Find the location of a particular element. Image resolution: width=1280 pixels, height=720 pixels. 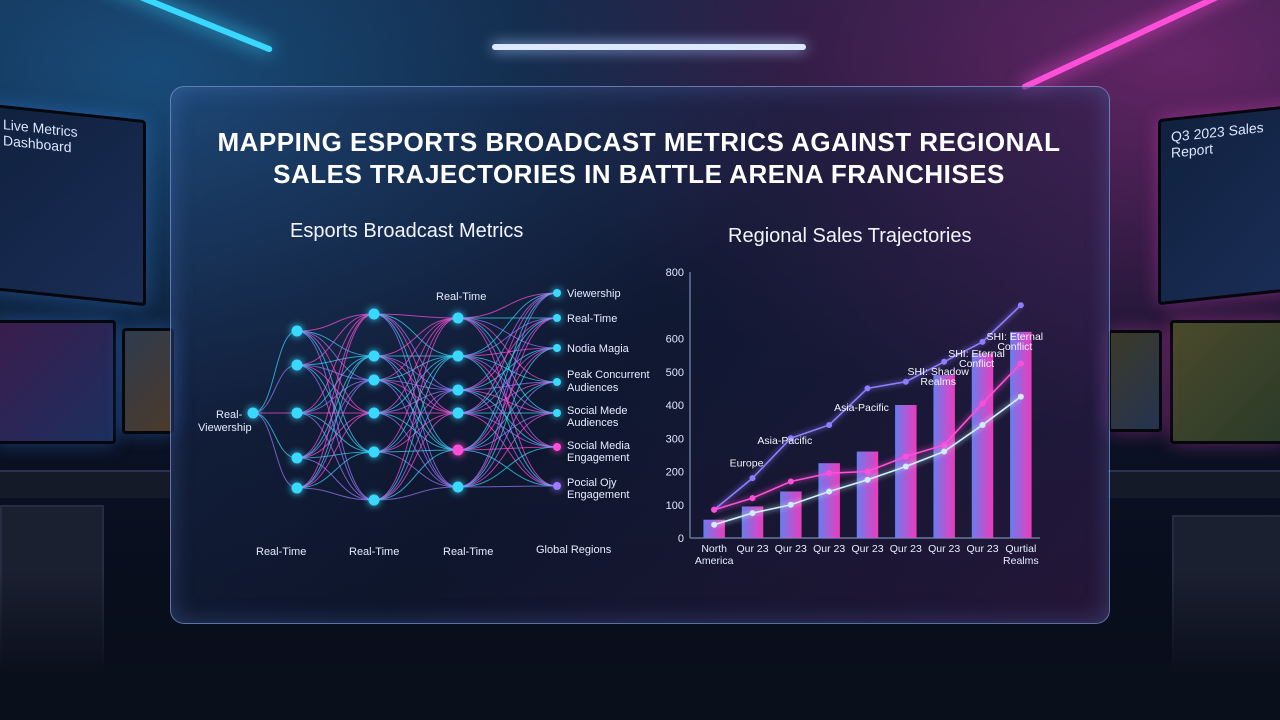

right-monitor-game is located at coordinates (1225, 382).